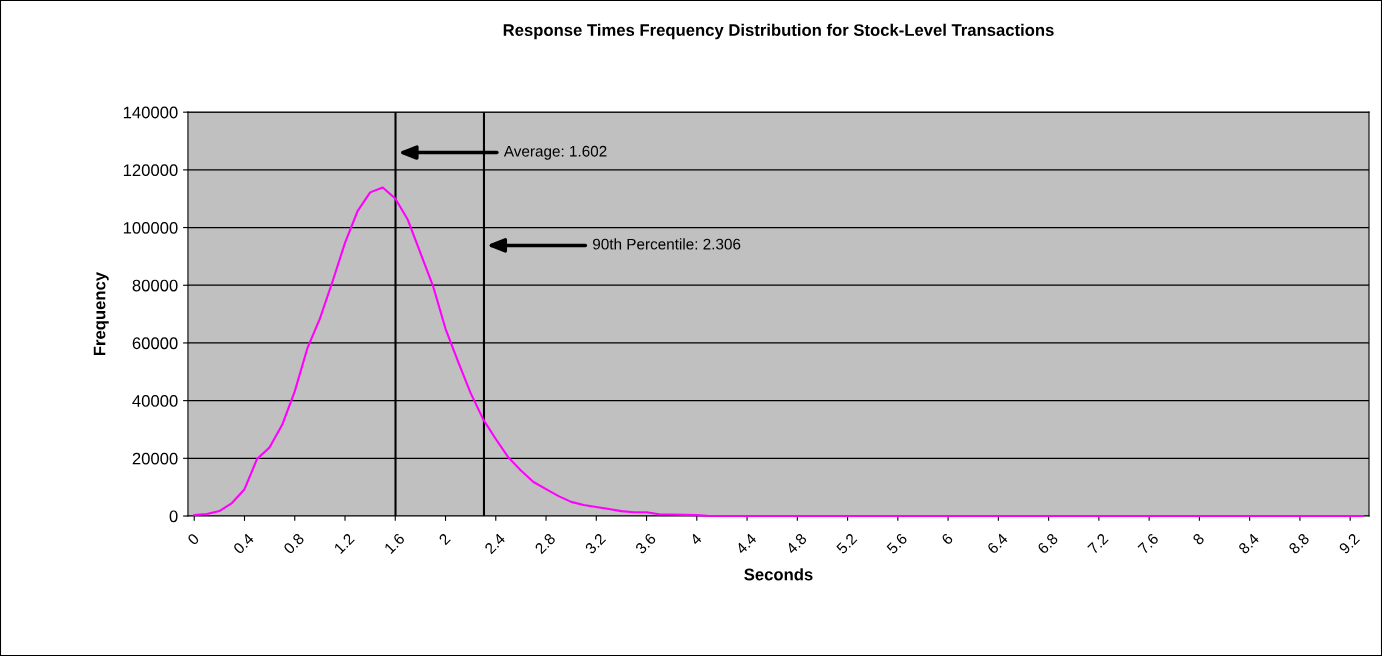  What do you see at coordinates (595, 543) in the screenshot?
I see `x-tick-label: 3.2` at bounding box center [595, 543].